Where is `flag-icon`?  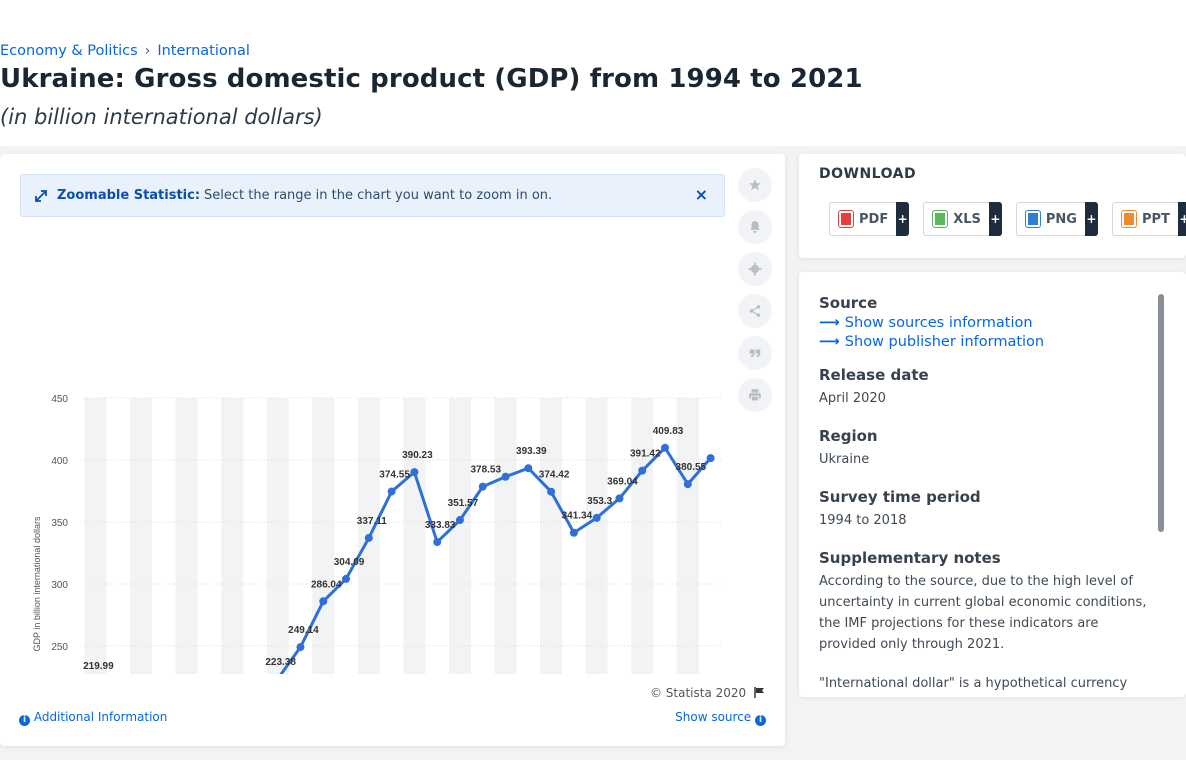
flag-icon is located at coordinates (760, 692).